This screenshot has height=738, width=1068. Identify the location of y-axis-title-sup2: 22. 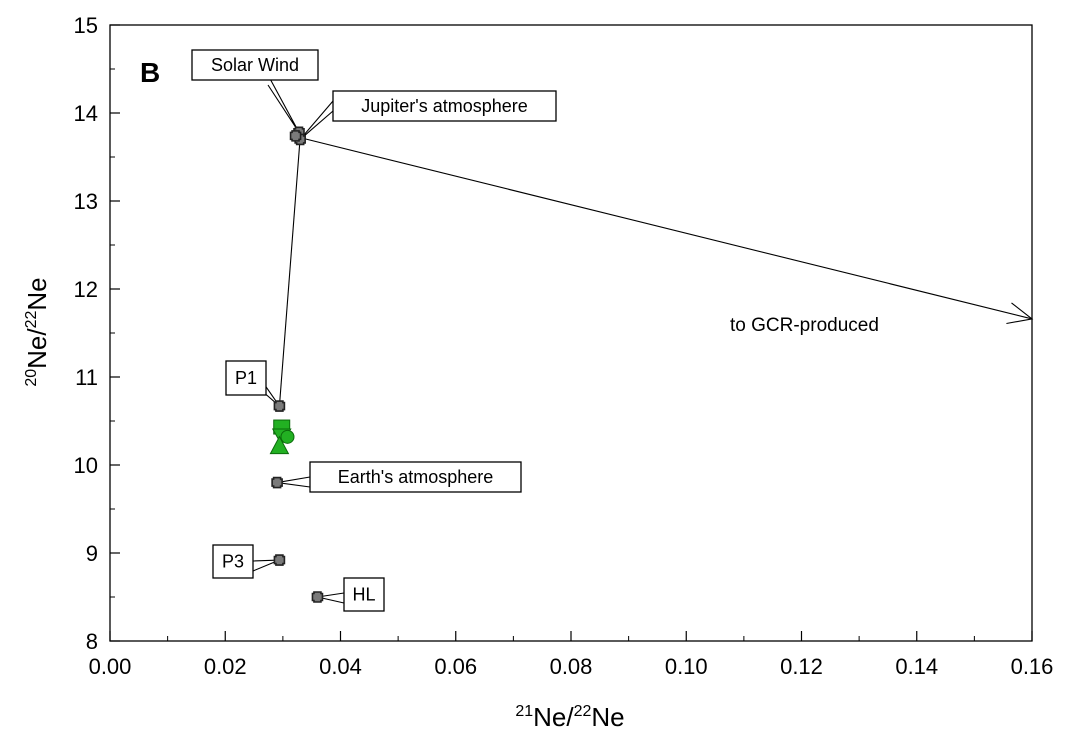
(31, 319).